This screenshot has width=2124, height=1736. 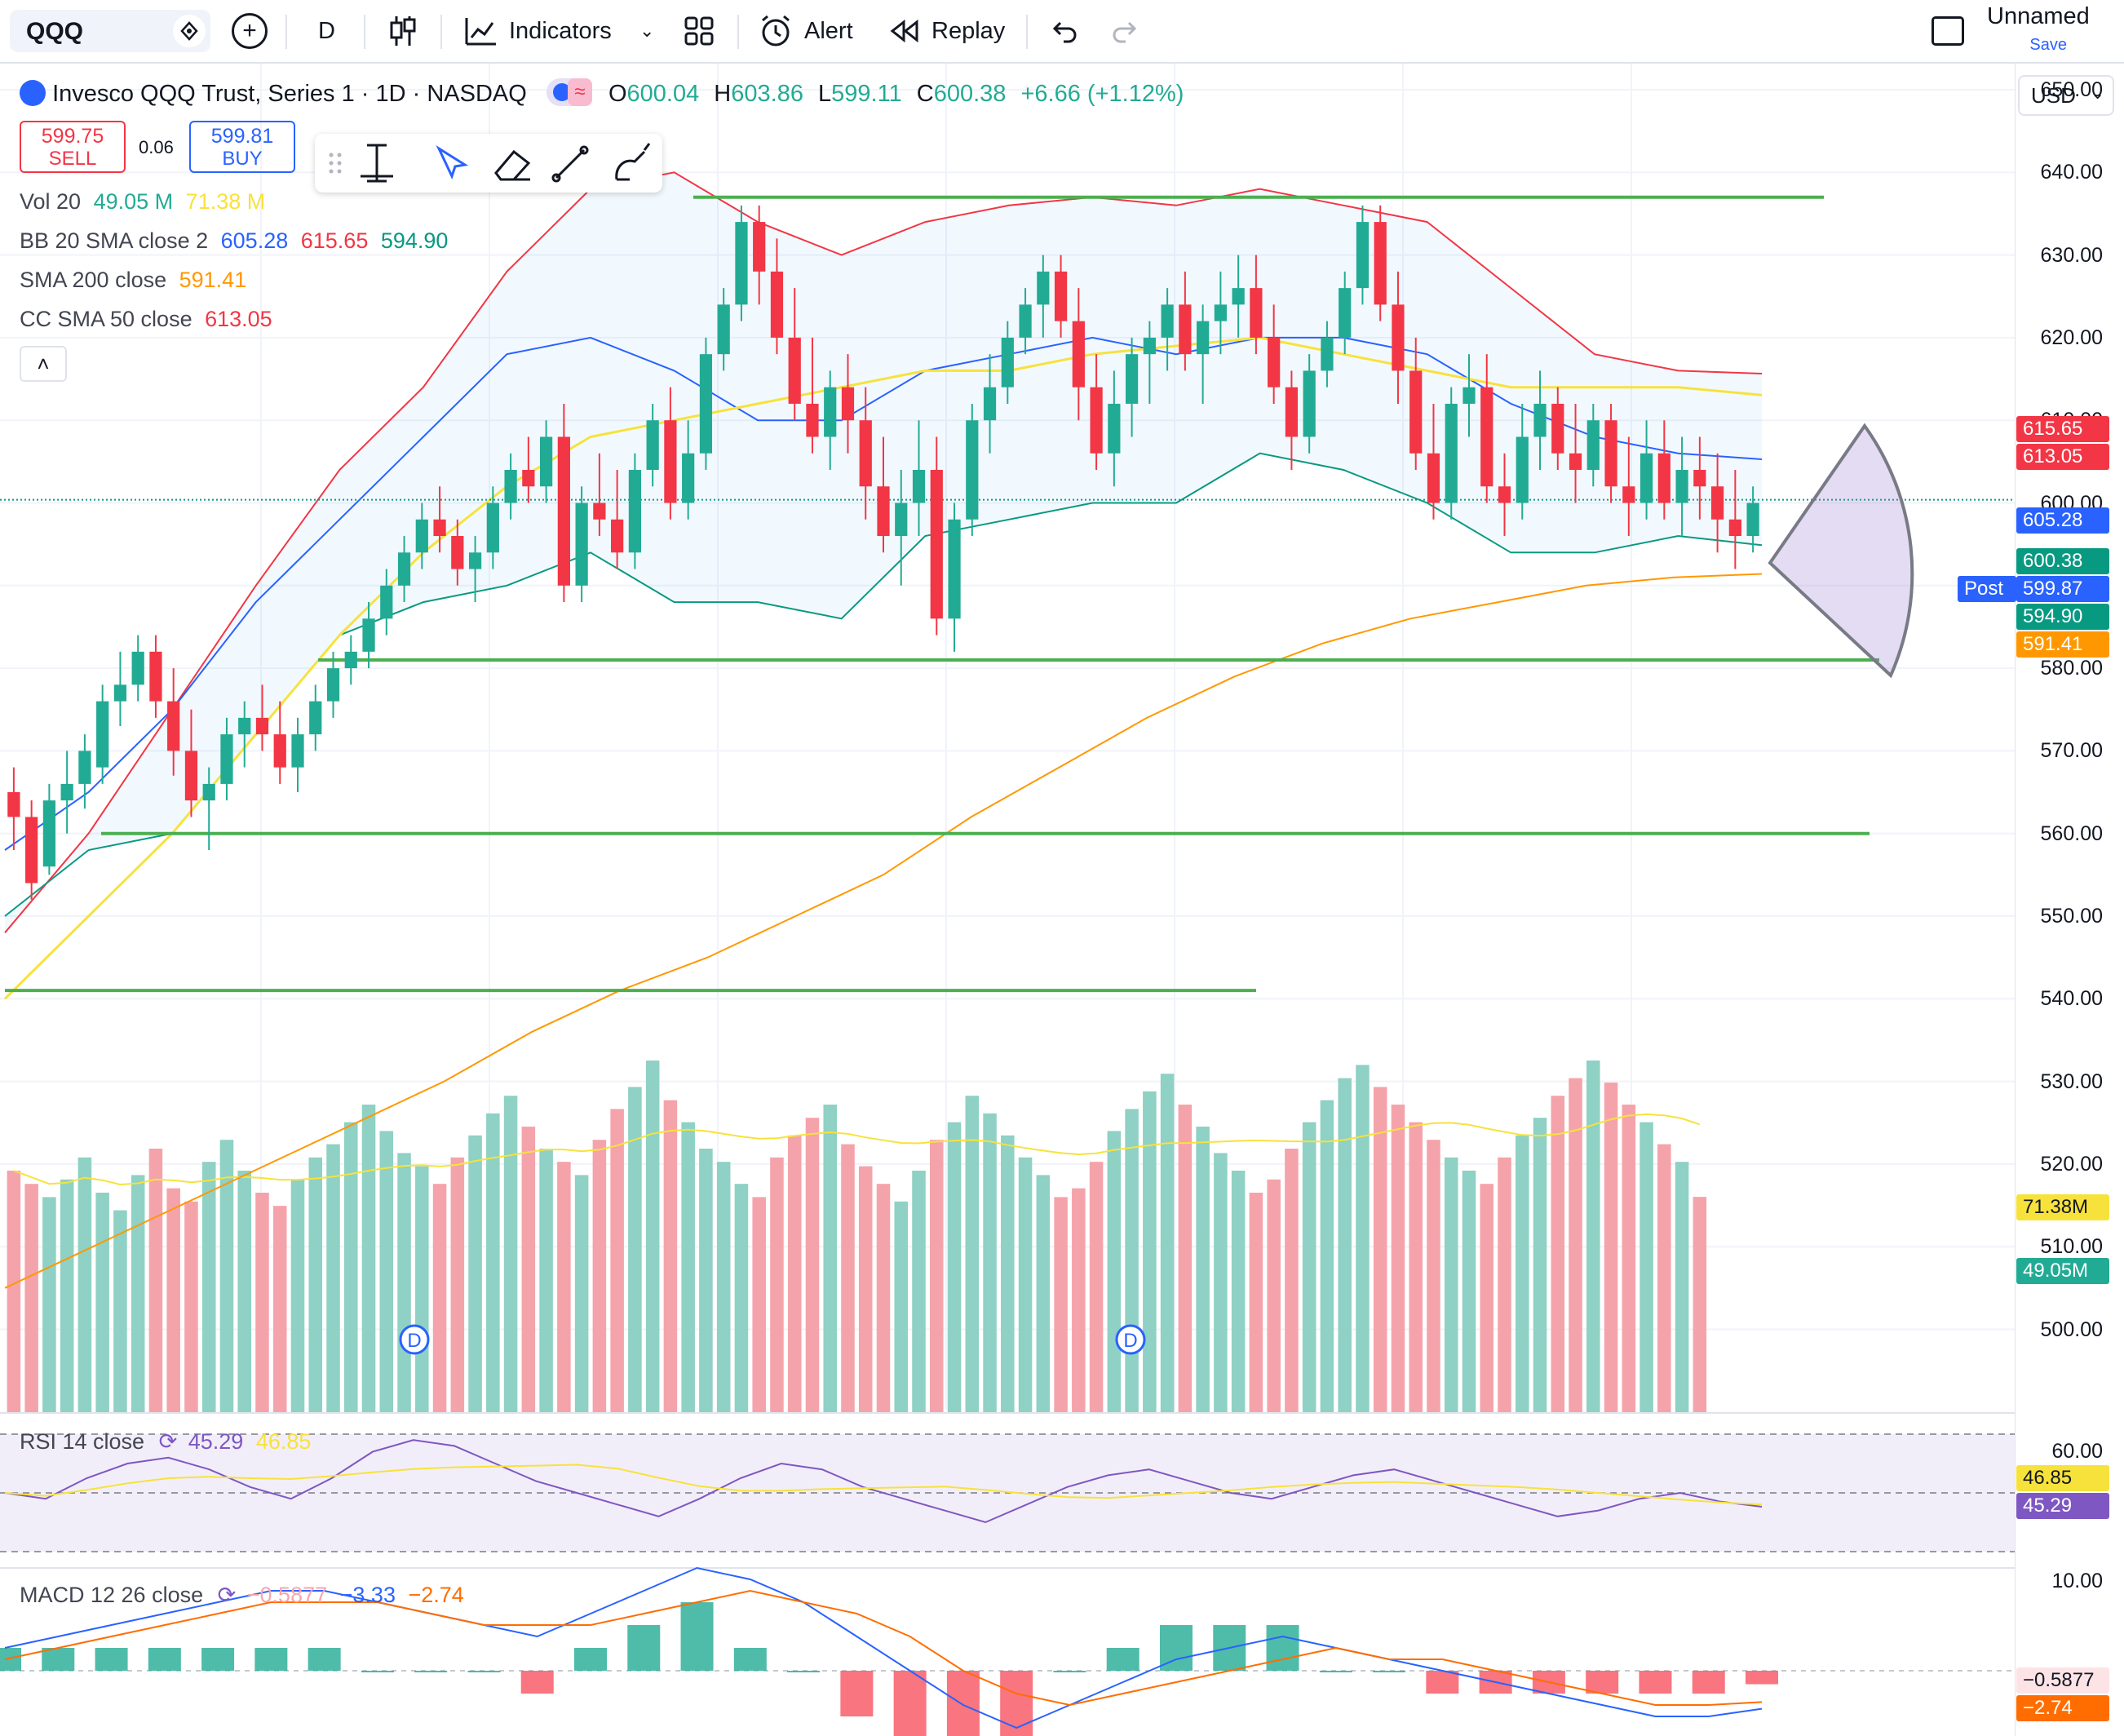 I want to click on save-link: Save, so click(x=2048, y=45).